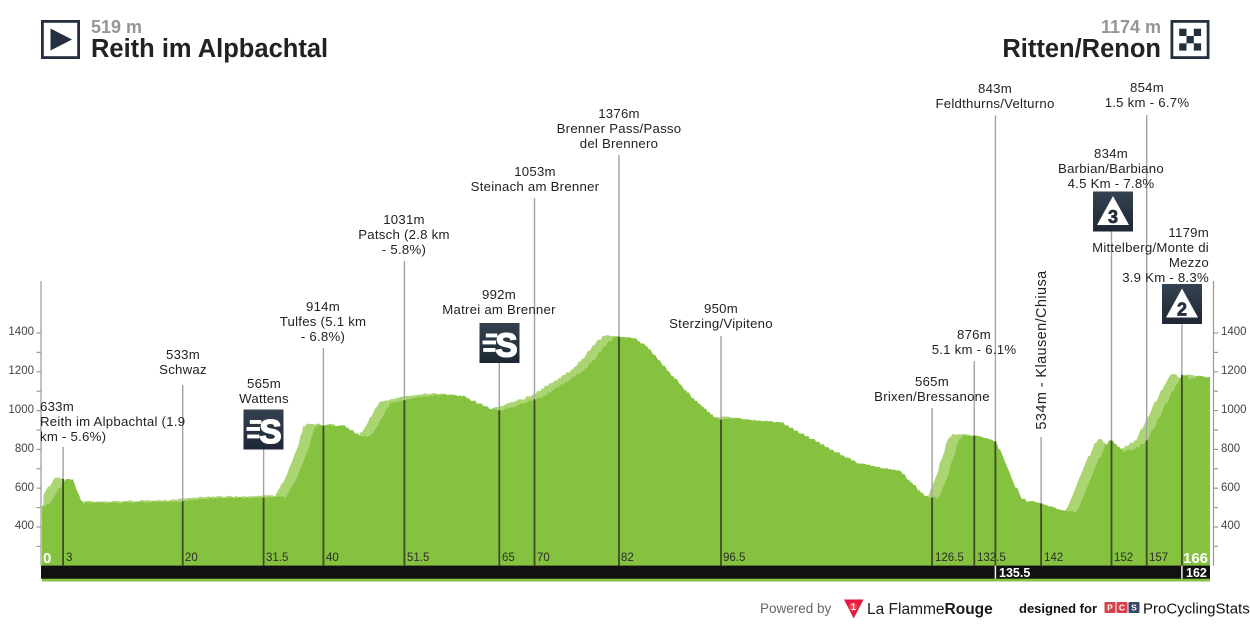  I want to click on svg-text: C, so click(1122, 608).